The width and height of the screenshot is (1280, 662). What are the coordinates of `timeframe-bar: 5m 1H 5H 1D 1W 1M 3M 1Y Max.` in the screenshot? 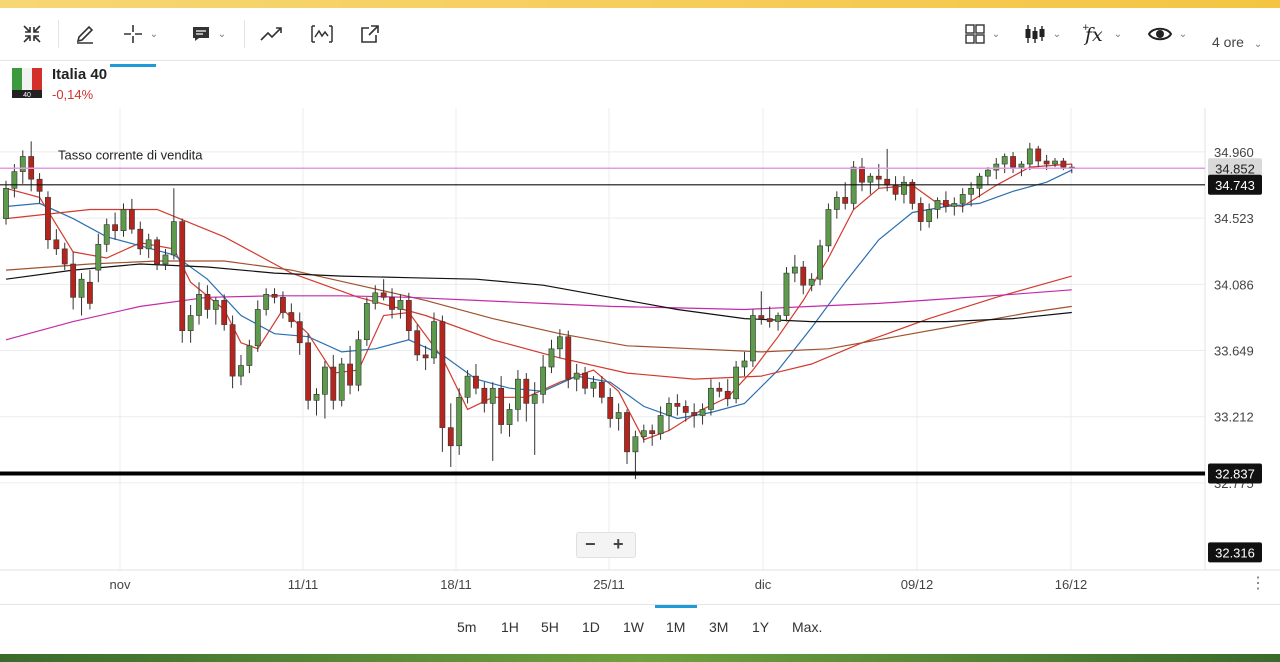 It's located at (640, 629).